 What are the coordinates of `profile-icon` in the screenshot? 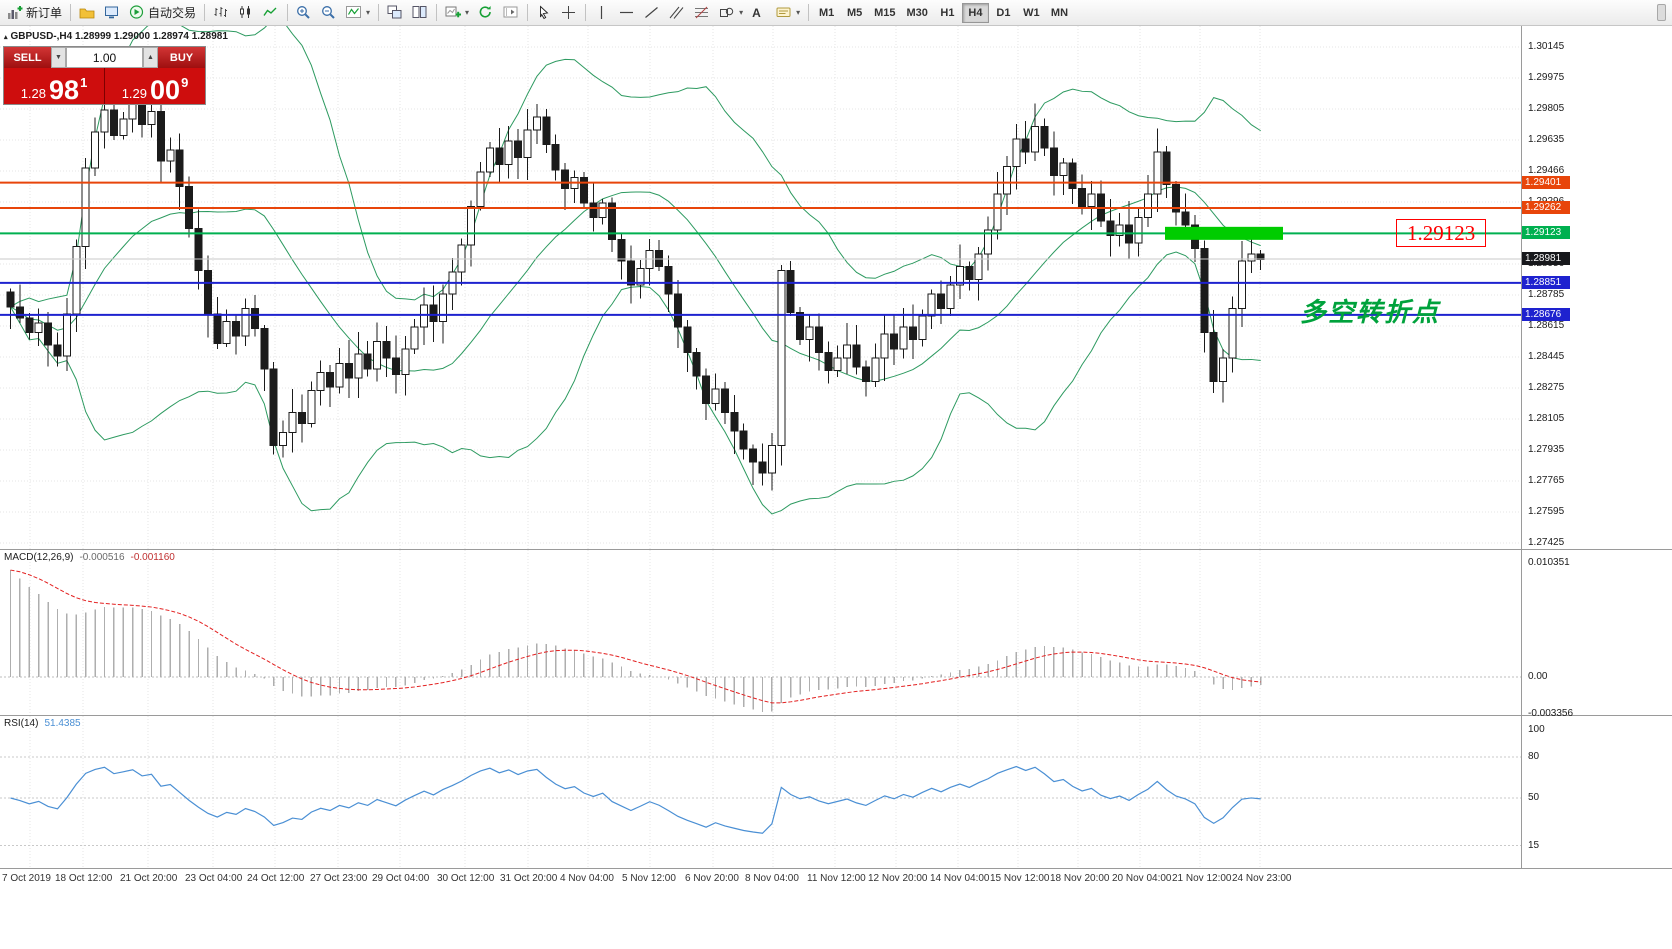 It's located at (87, 13).